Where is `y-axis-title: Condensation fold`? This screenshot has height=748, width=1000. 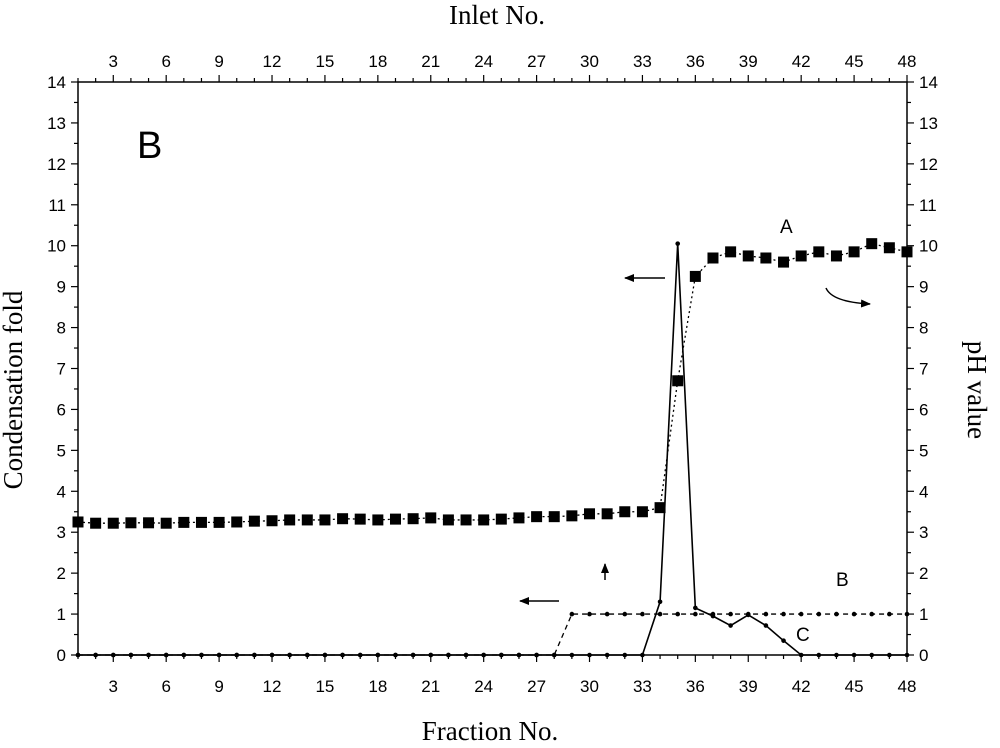 y-axis-title: Condensation fold is located at coordinates (14, 389).